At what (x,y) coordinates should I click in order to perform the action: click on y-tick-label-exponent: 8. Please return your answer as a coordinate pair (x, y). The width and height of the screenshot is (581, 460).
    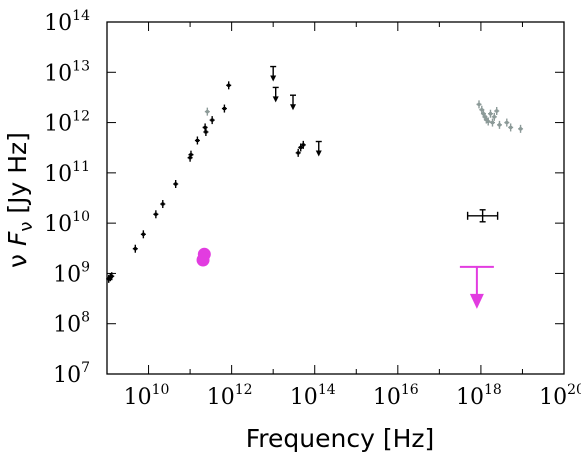
    Looking at the image, I should click on (85, 318).